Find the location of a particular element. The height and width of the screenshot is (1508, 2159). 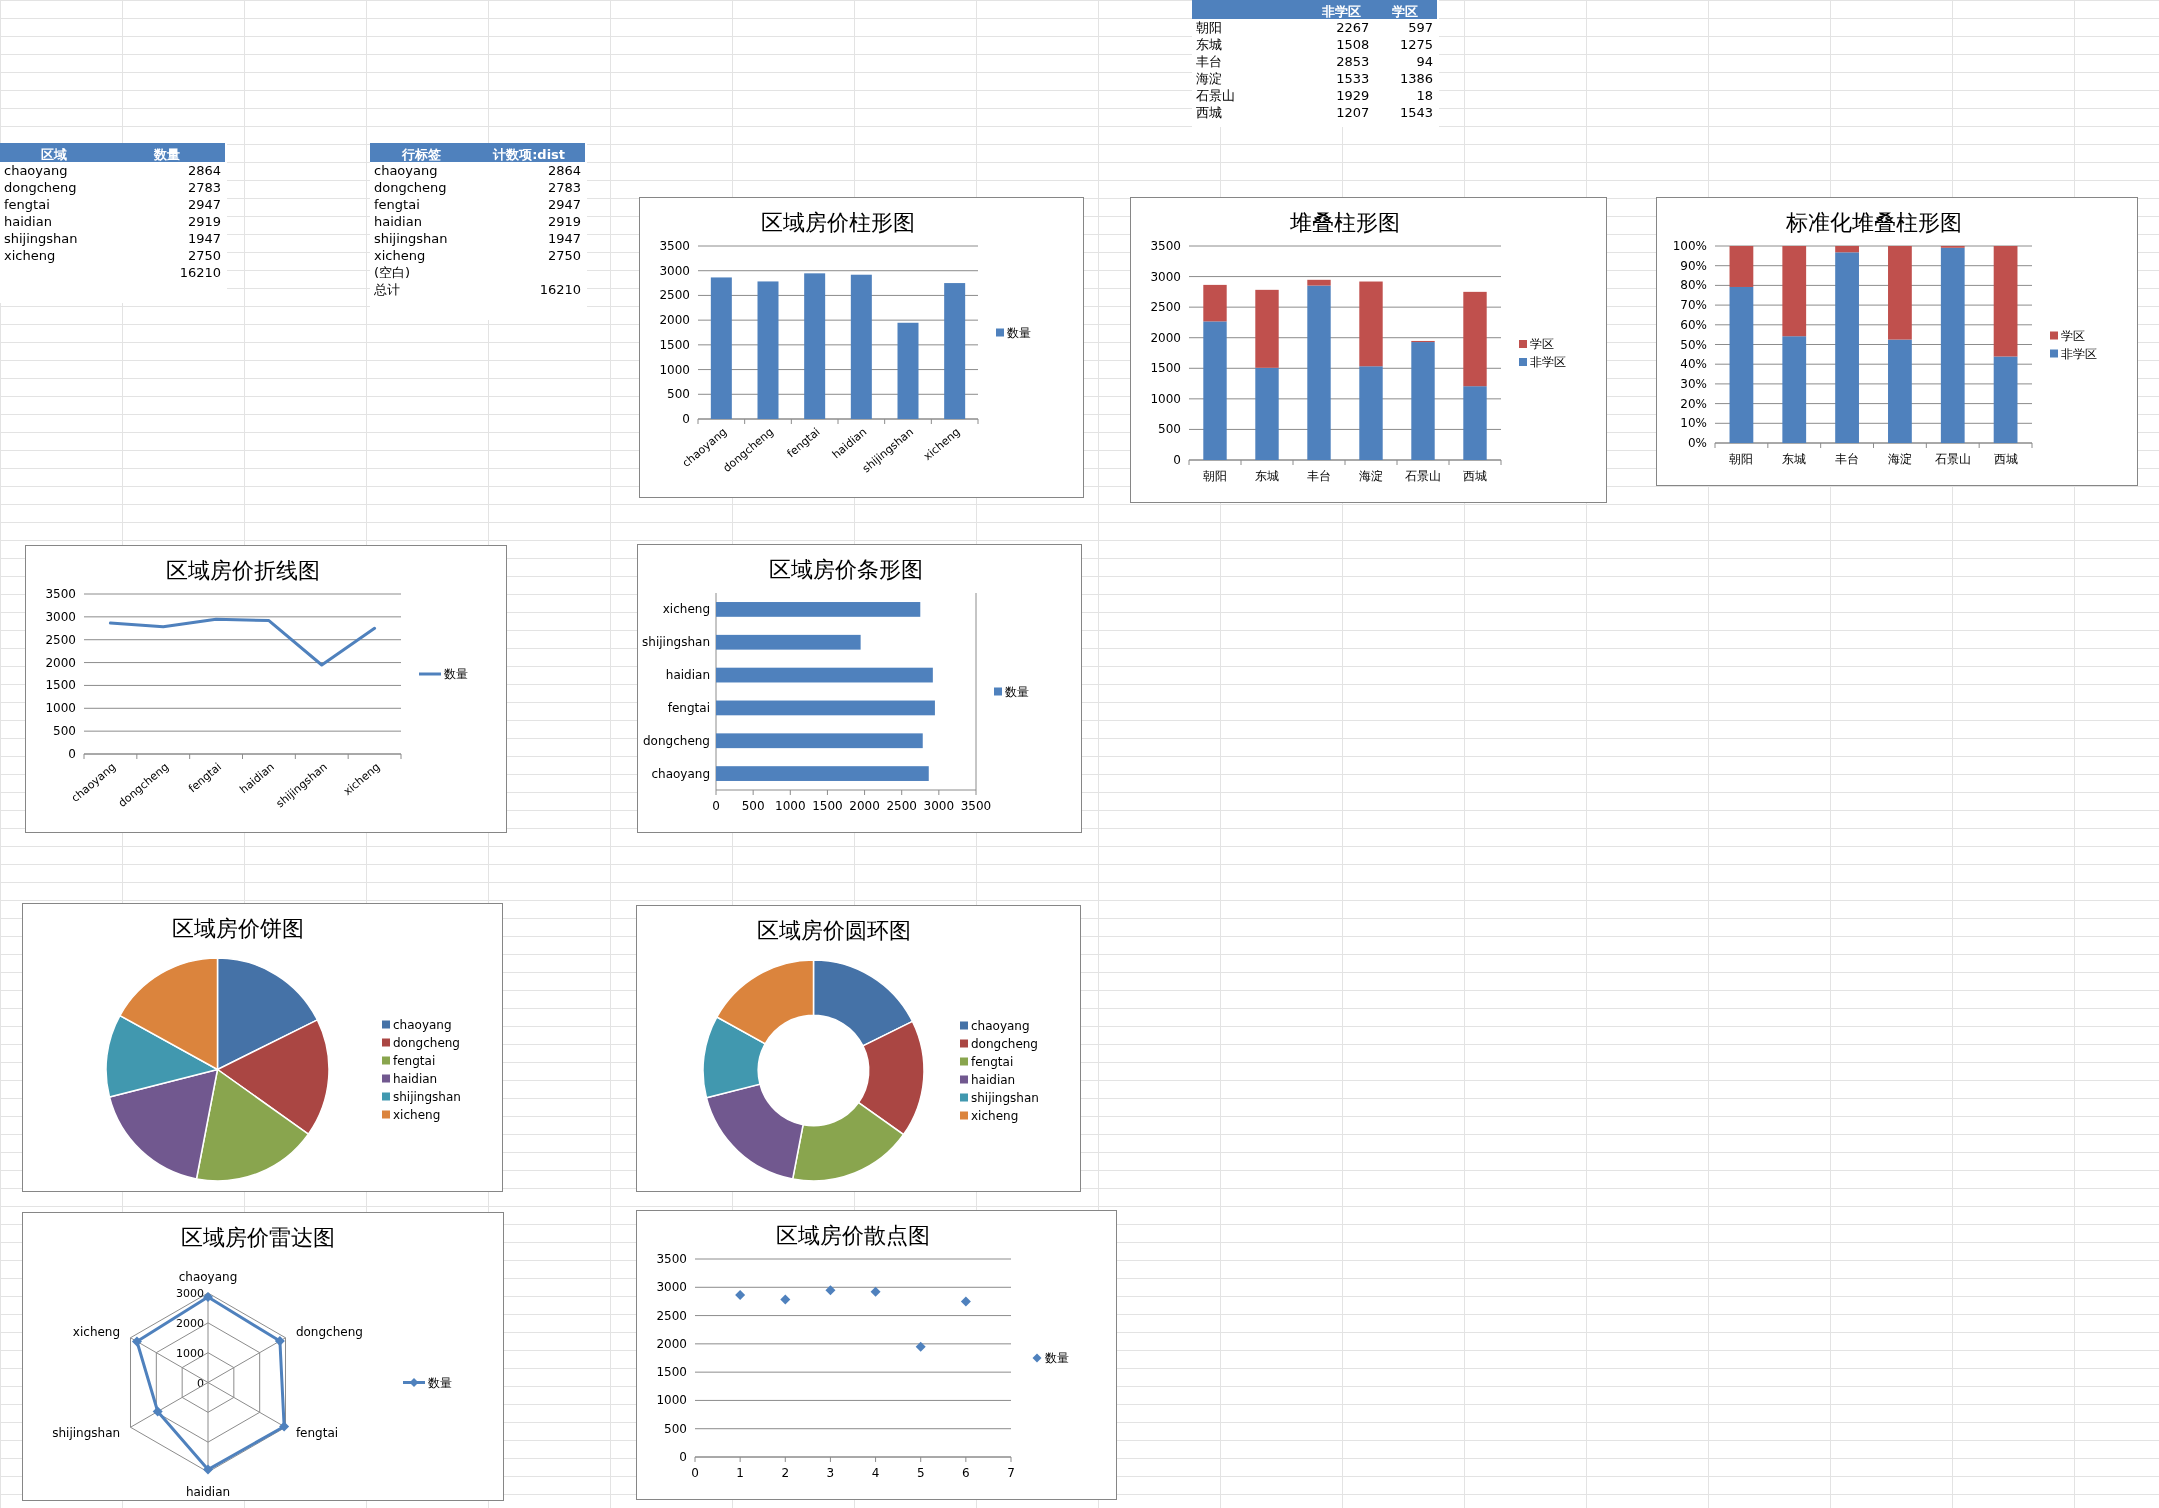

data-label: 1508 is located at coordinates (1353, 44).